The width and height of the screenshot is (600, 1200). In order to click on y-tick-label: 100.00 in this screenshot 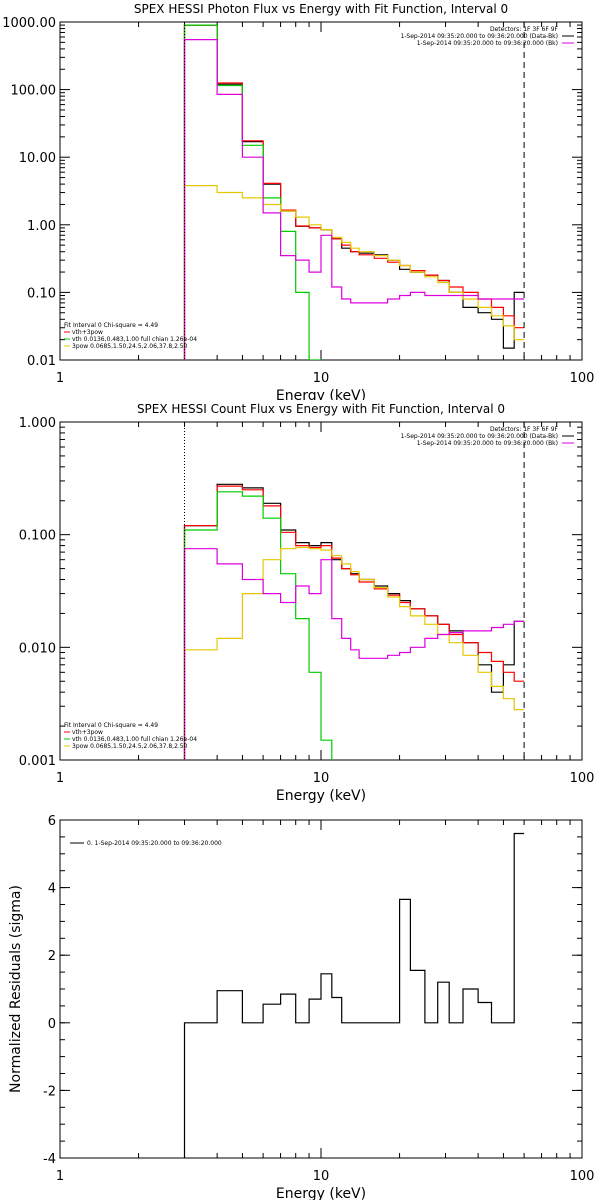, I will do `click(34, 91)`.